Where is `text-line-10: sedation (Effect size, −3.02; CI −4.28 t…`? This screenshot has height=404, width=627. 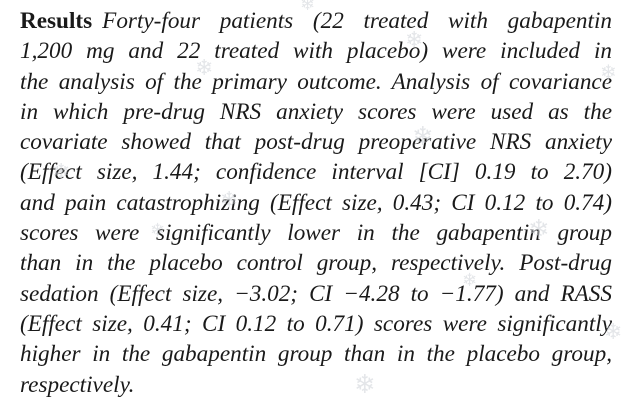
text-line-10: sedation (Effect size, −3.02; CI −4.28 t… is located at coordinates (316, 293).